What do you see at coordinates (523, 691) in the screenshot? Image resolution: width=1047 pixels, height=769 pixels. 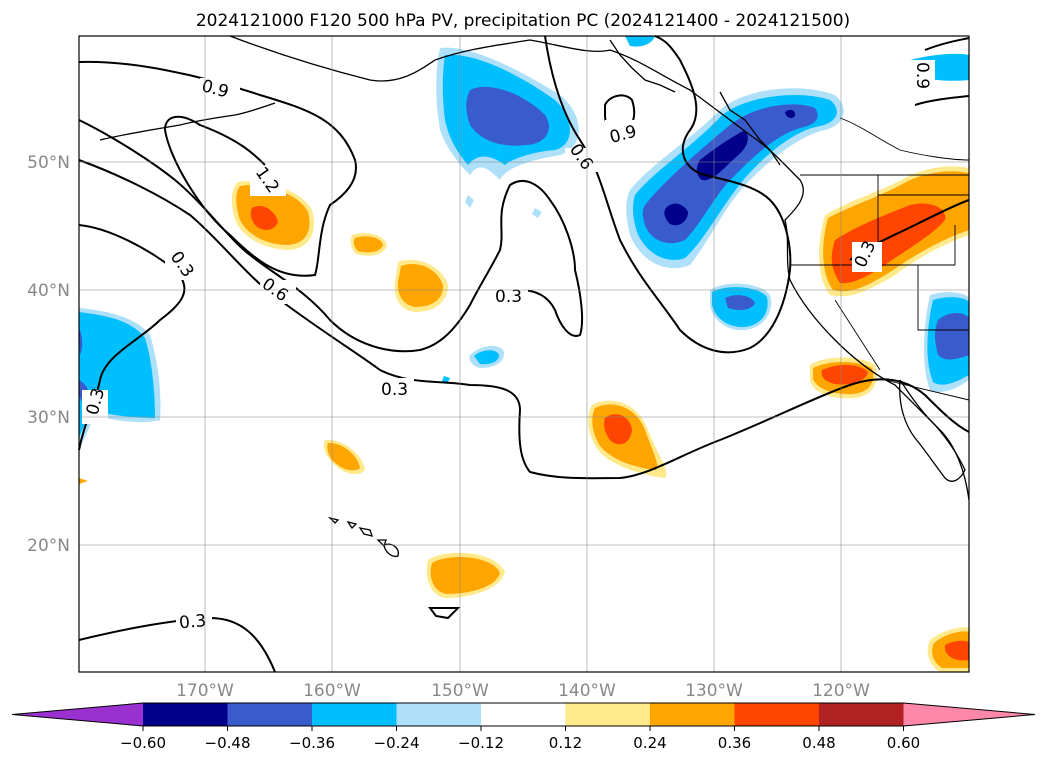 I see `longitude-labels: 170°W 160°W 150°W 140°W 130°W 120°W` at bounding box center [523, 691].